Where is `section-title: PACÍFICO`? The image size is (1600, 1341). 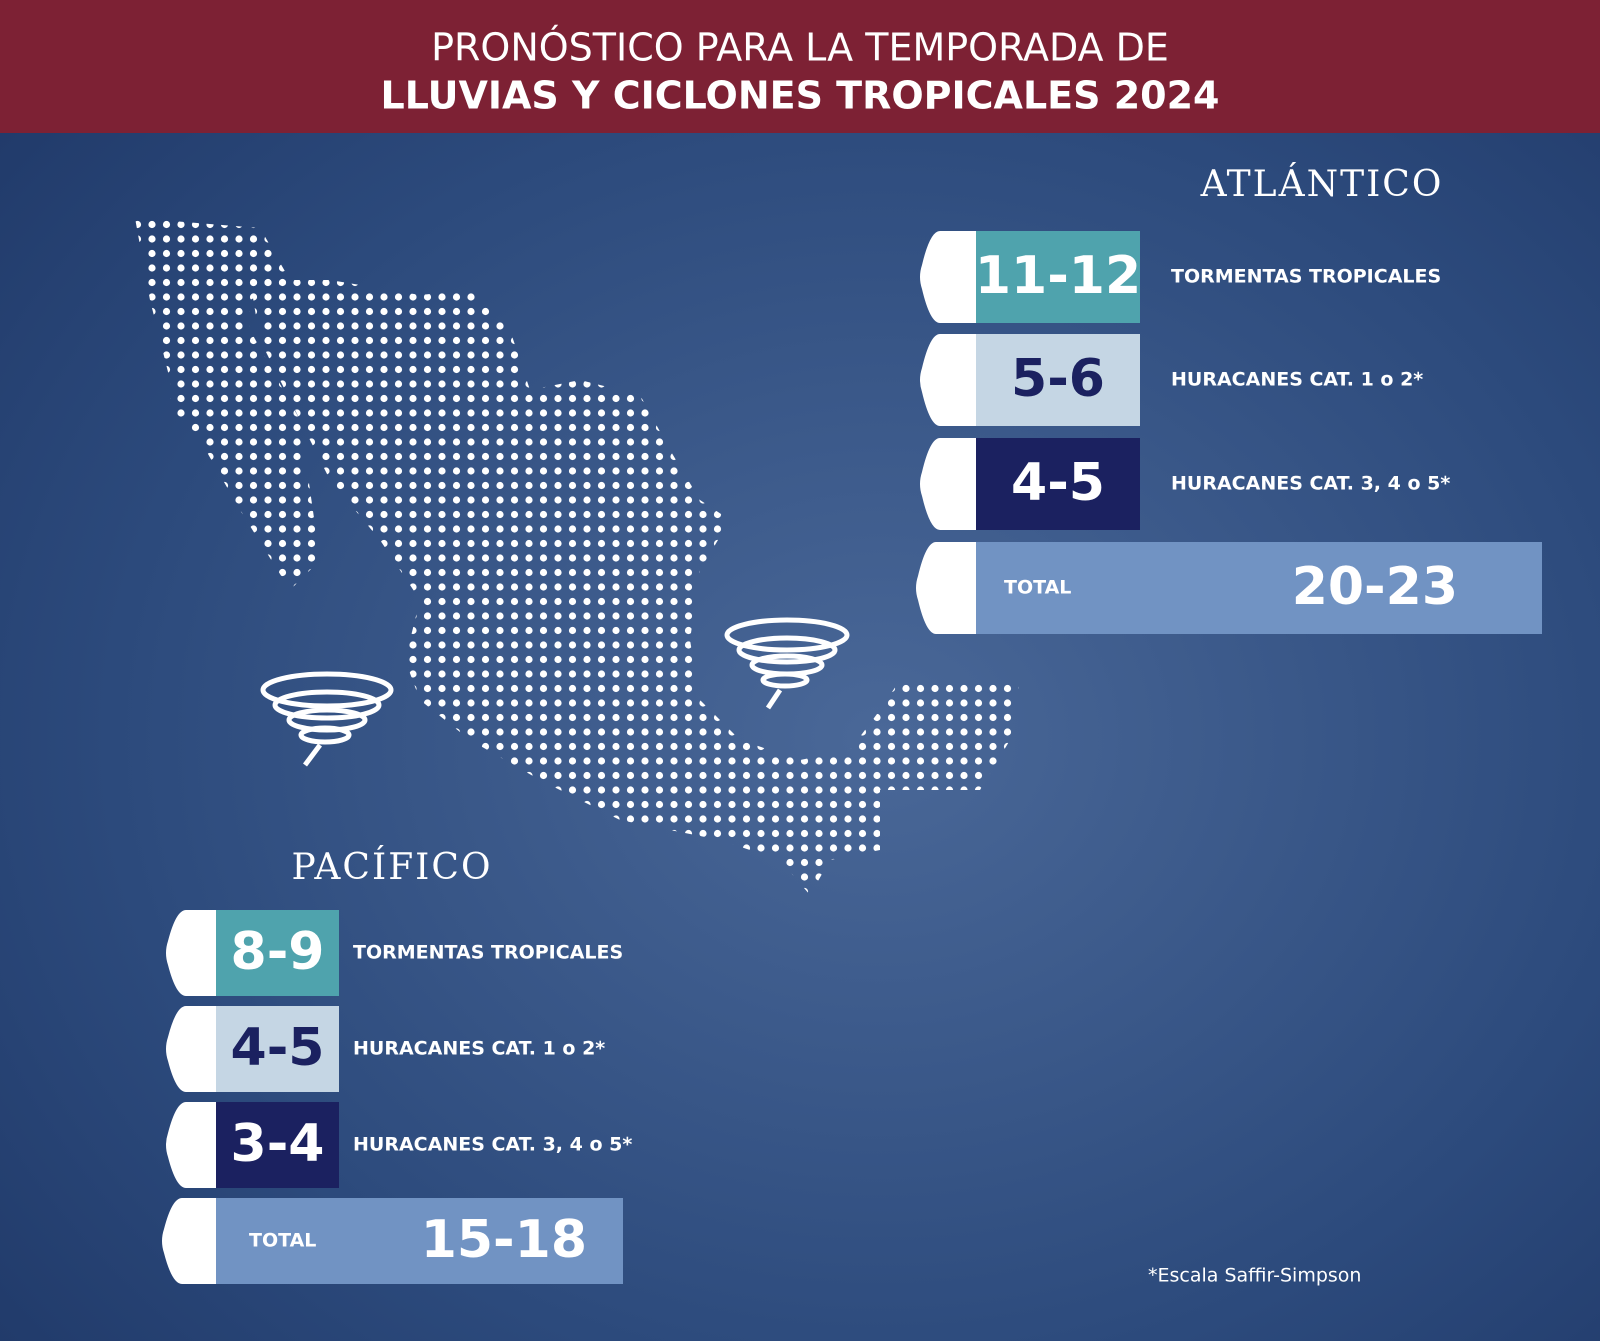 section-title: PACÍFICO is located at coordinates (392, 867).